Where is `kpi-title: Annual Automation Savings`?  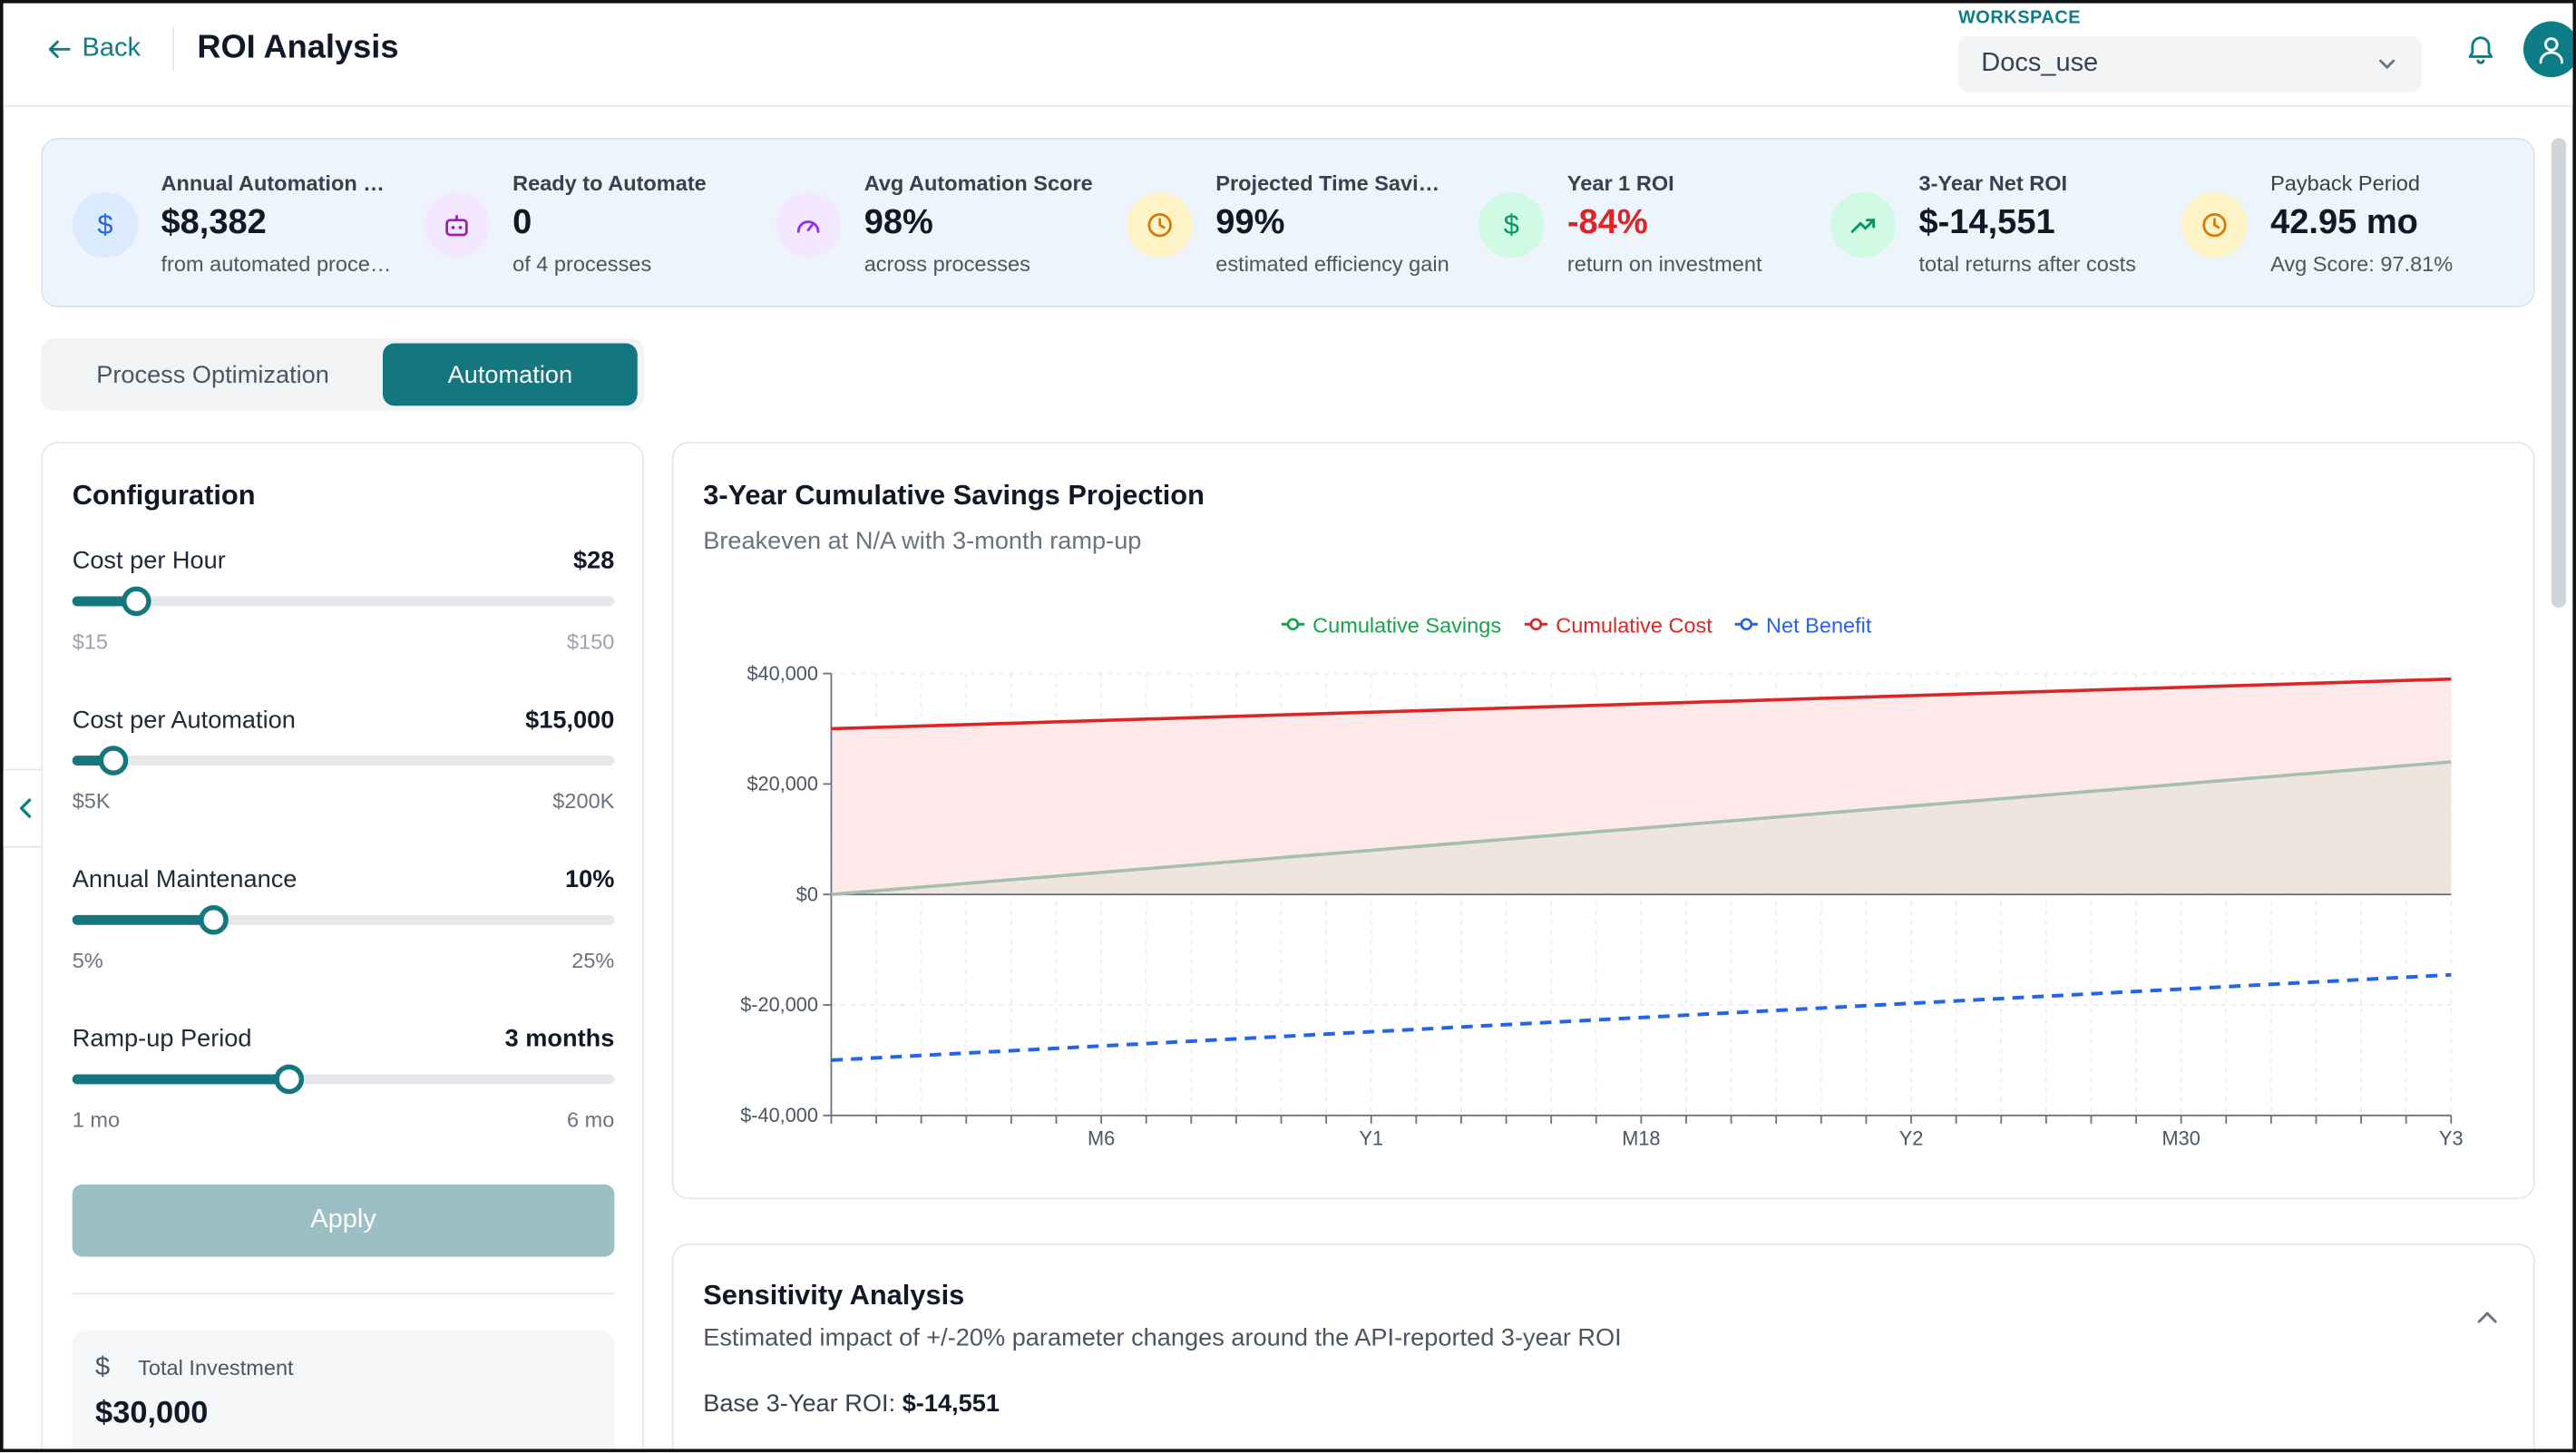 kpi-title: Annual Automation Savings is located at coordinates (277, 184).